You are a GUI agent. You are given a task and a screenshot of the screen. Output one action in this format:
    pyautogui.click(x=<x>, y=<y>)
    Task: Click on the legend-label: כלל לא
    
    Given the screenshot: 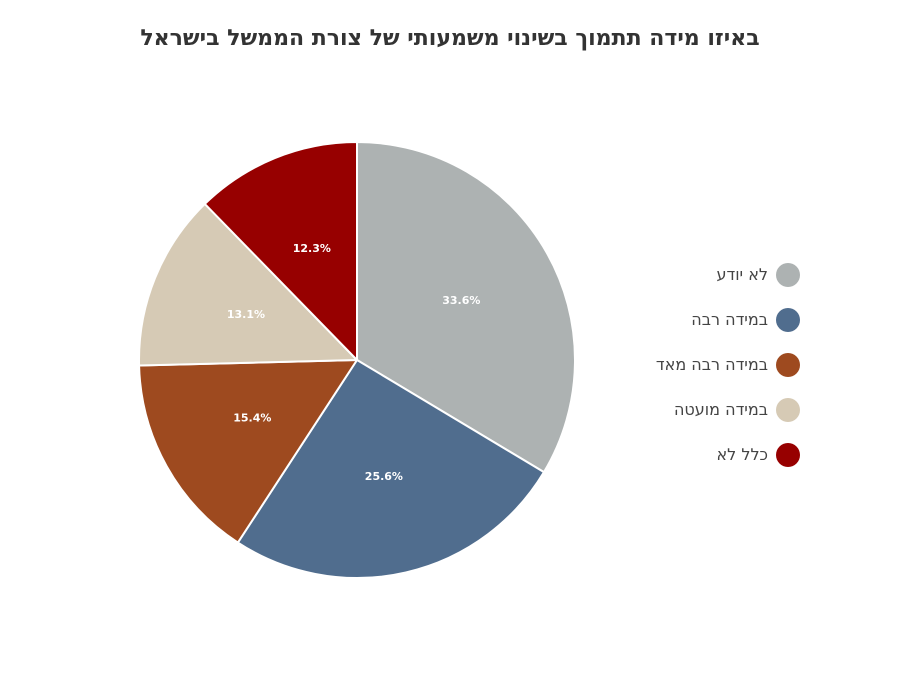 What is the action you would take?
    pyautogui.click(x=742, y=454)
    